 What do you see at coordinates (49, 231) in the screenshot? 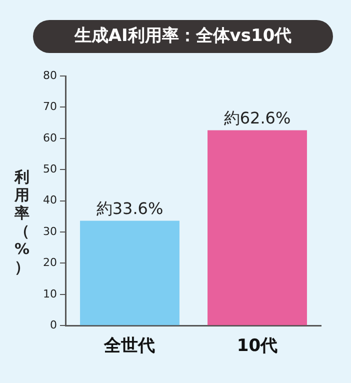
I see `y-tick-label: 30` at bounding box center [49, 231].